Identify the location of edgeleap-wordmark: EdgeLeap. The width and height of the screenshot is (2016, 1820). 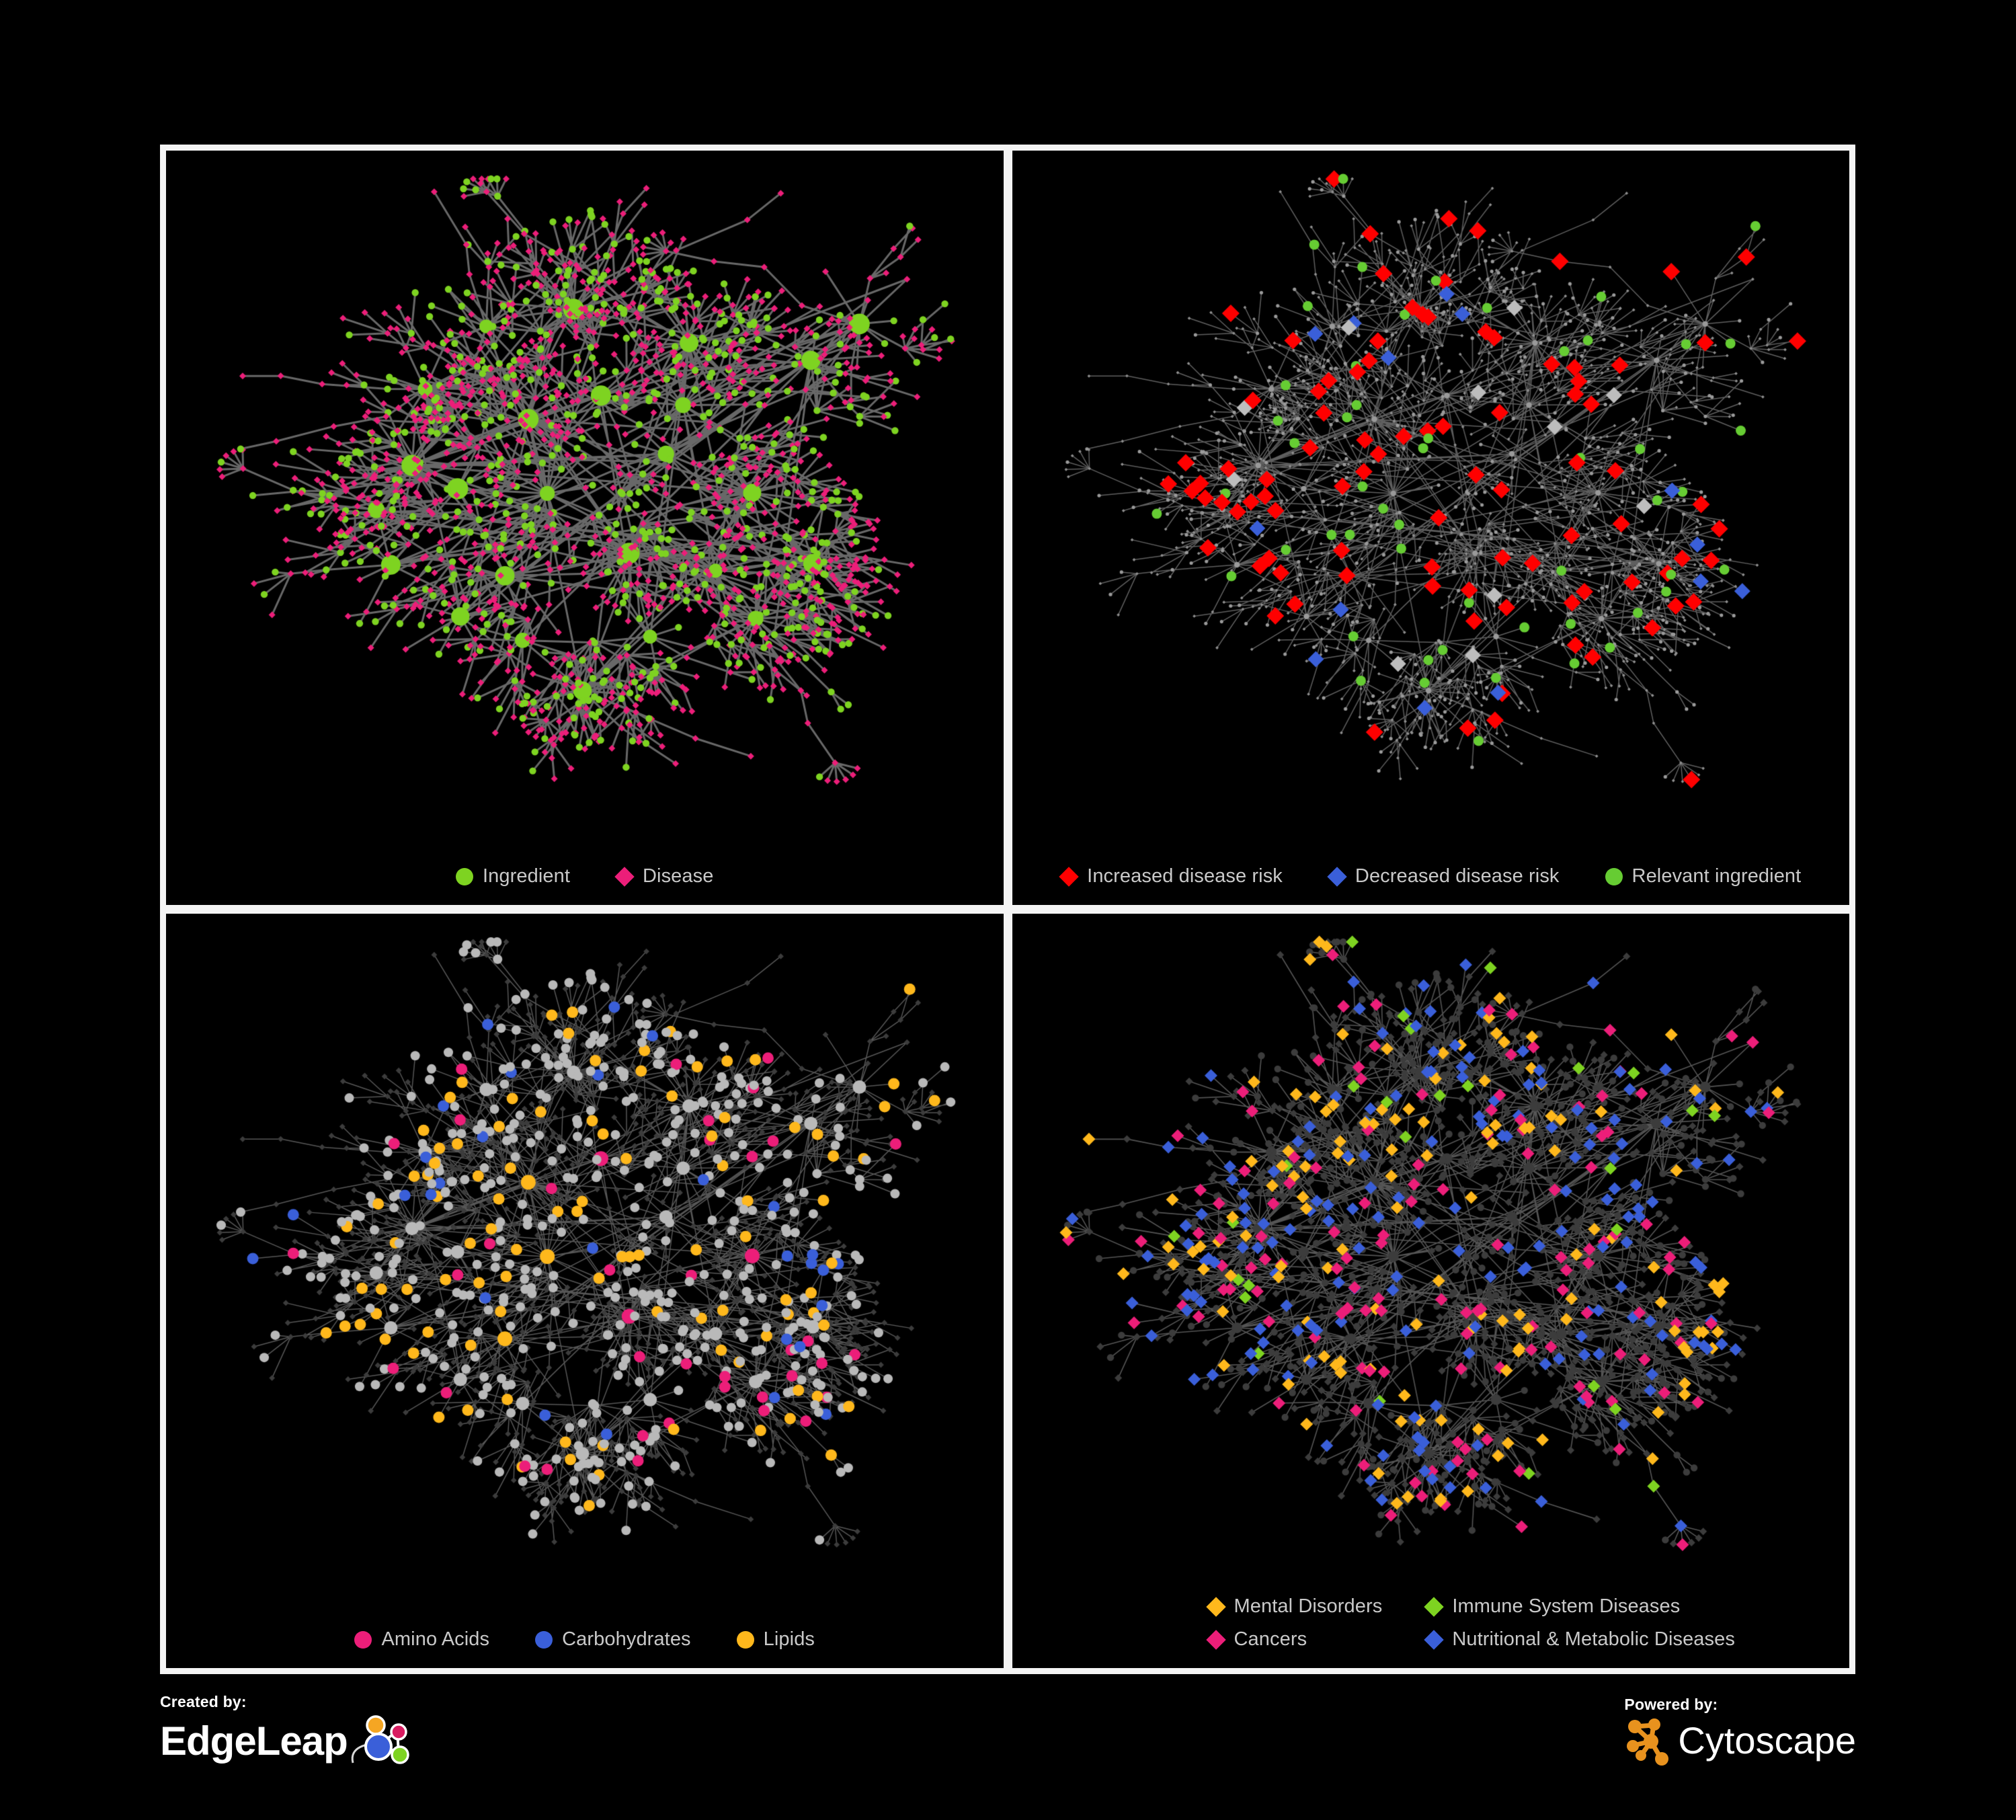
(254, 1741).